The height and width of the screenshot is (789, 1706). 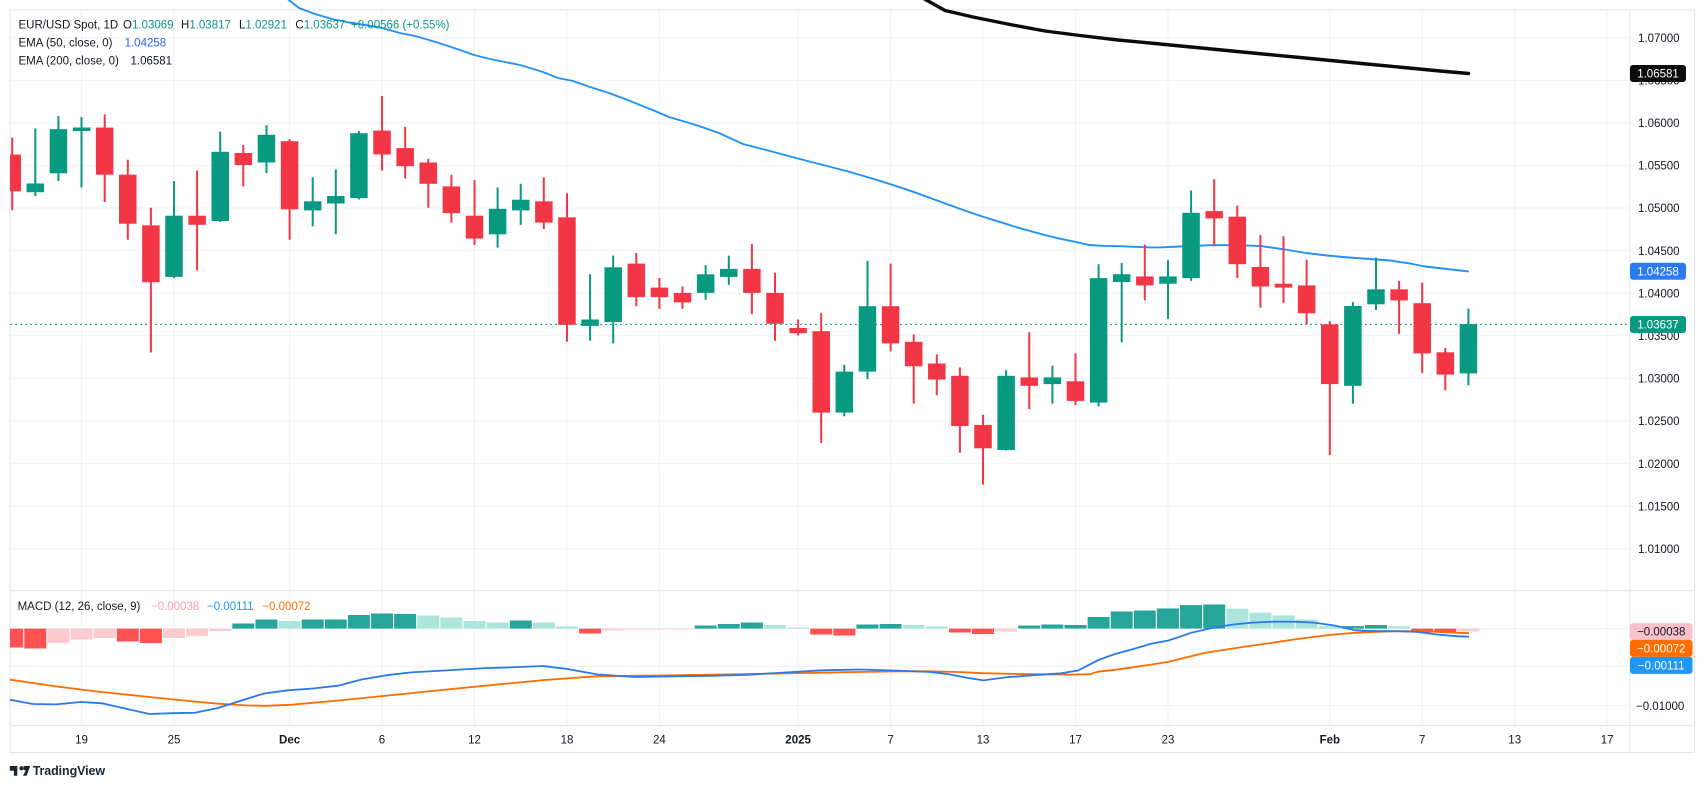 What do you see at coordinates (474, 741) in the screenshot?
I see `svg-text: 12` at bounding box center [474, 741].